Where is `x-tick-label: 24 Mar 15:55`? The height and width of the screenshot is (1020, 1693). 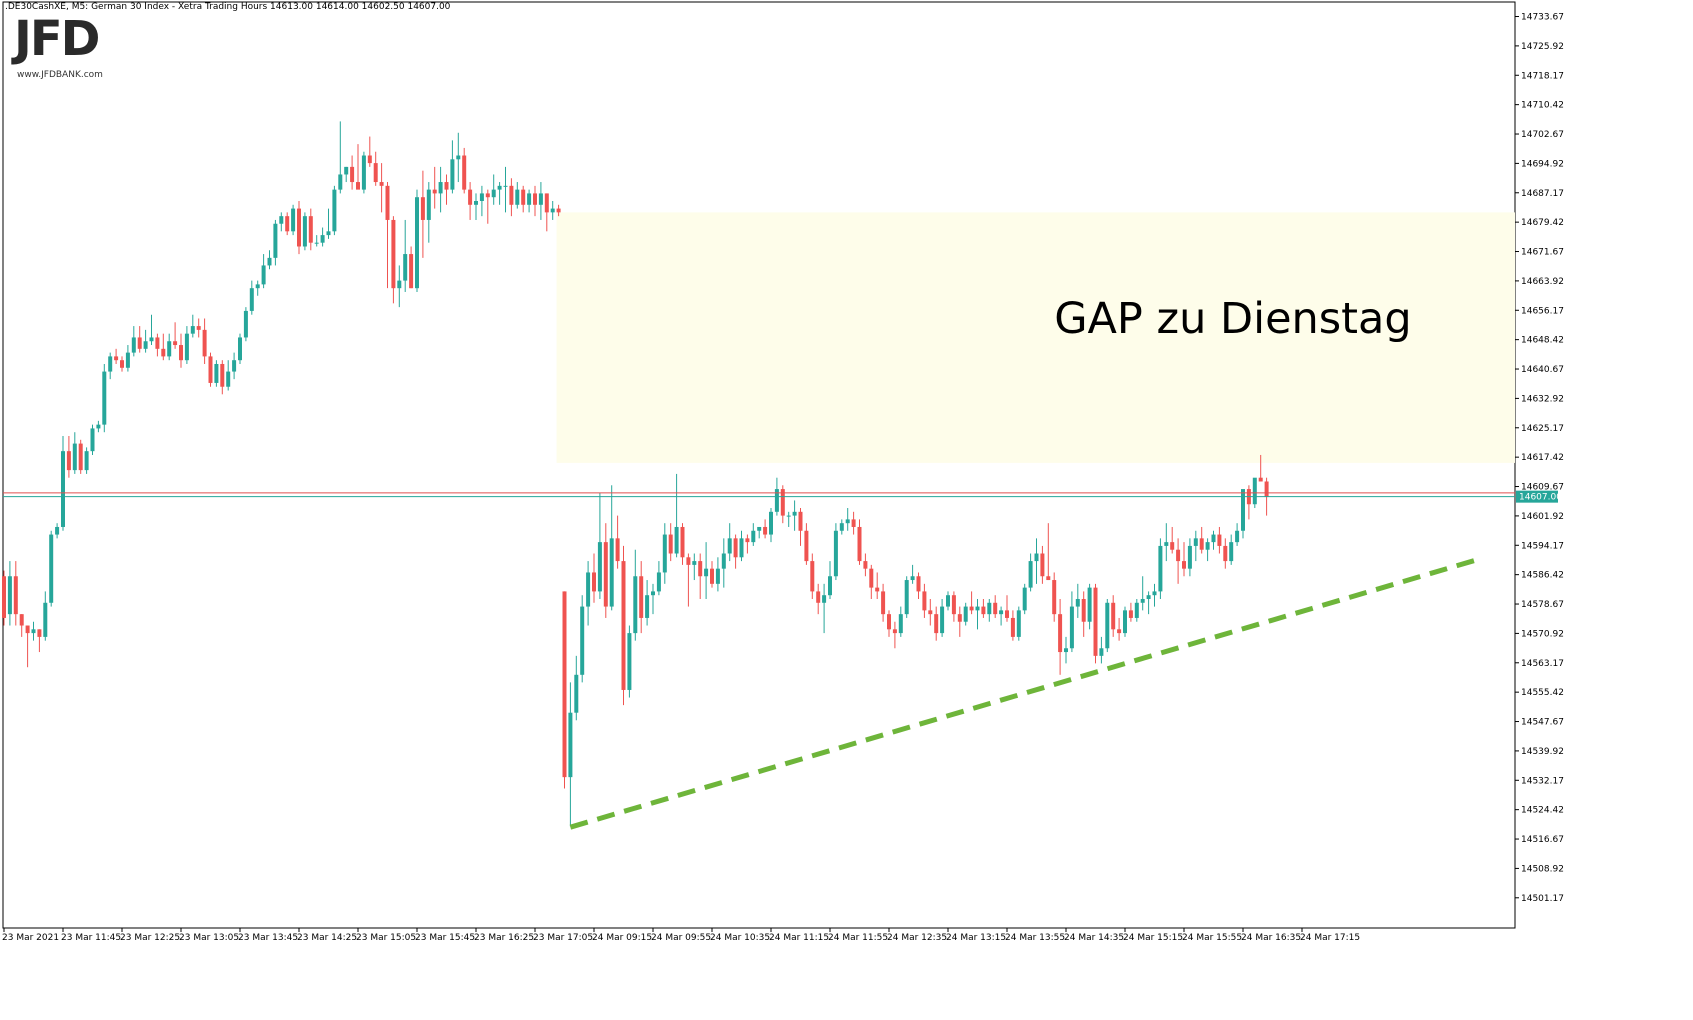 x-tick-label: 24 Mar 15:55 is located at coordinates (1212, 938).